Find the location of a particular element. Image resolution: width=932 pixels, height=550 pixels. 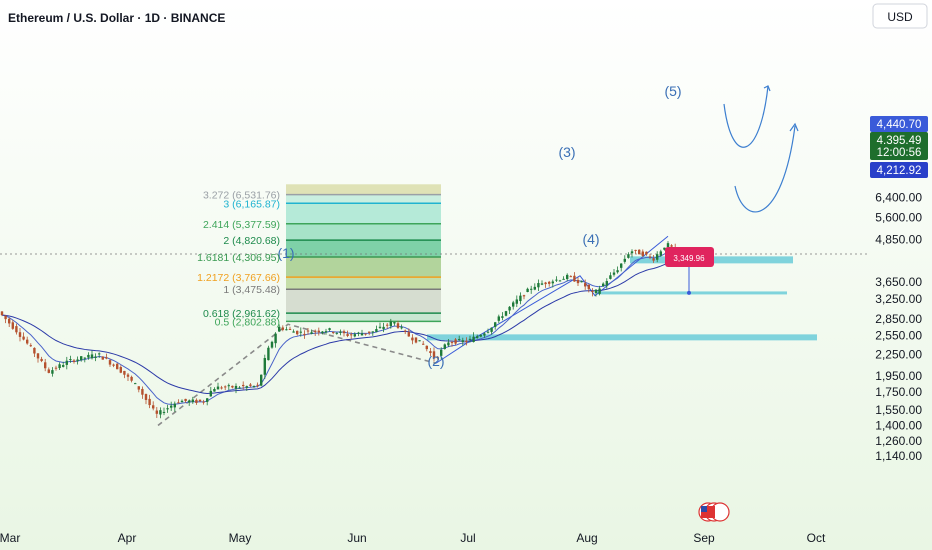

currency-button: USD is located at coordinates (900, 16).